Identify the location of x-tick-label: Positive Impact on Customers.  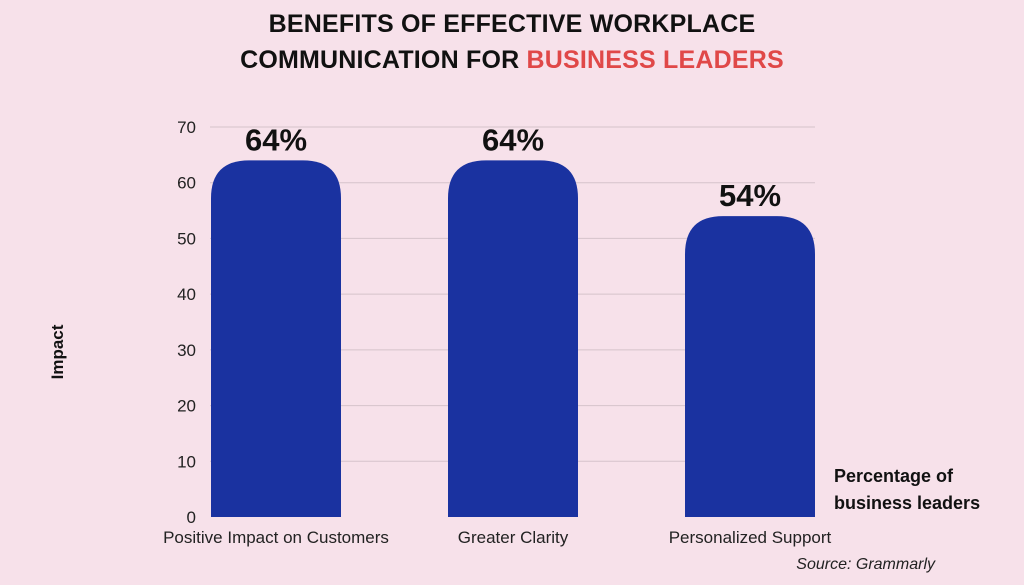
(276, 537).